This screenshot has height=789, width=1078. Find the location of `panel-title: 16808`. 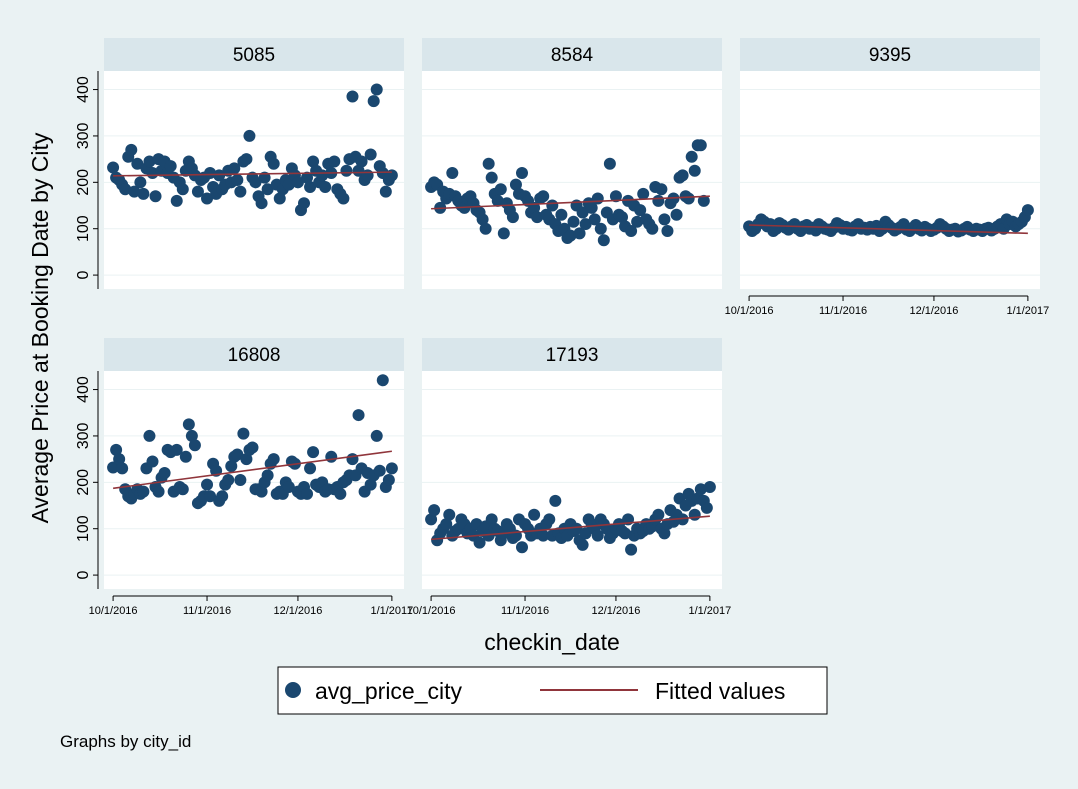

panel-title: 16808 is located at coordinates (254, 355).